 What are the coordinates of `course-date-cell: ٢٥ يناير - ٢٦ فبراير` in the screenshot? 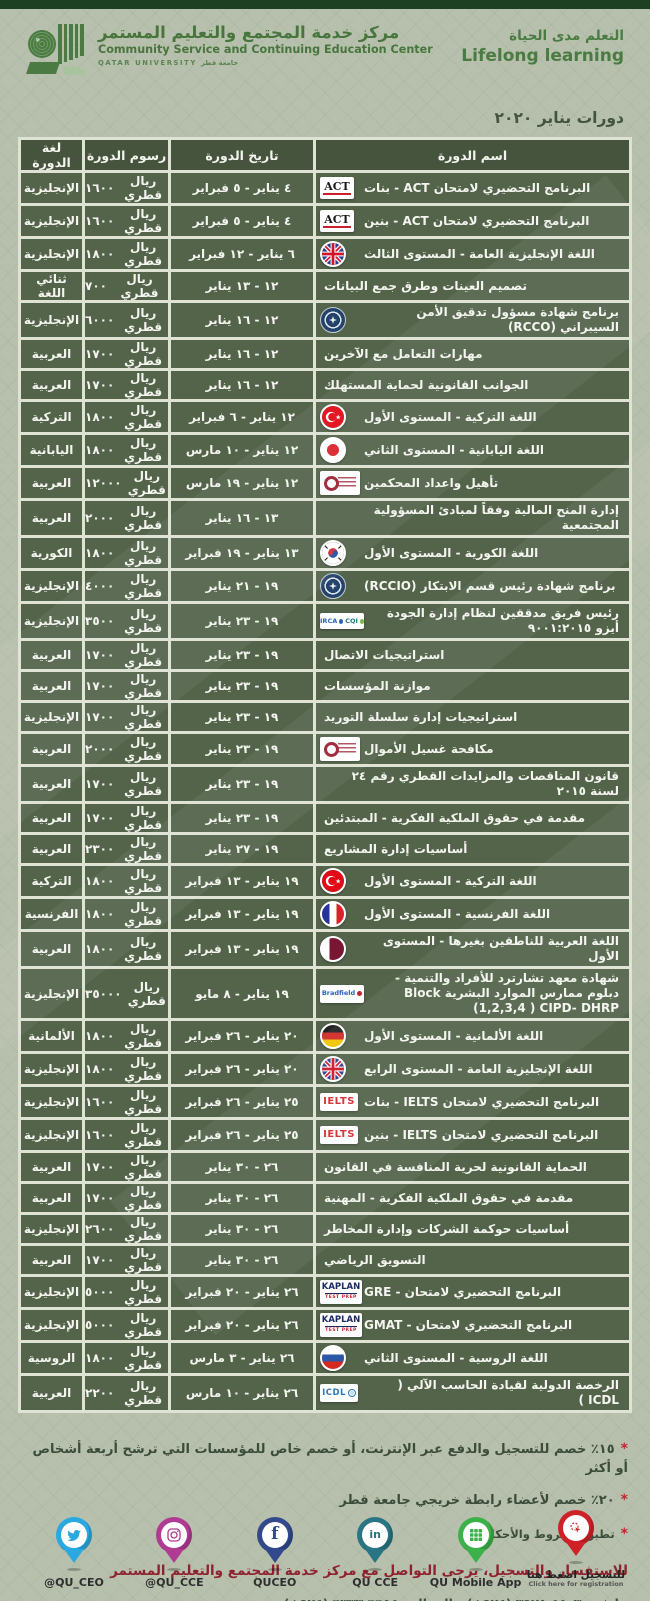 It's located at (242, 1135).